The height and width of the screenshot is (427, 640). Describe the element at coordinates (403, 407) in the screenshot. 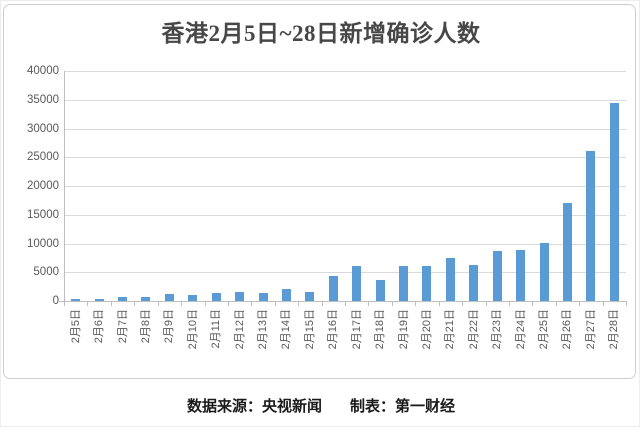

I see `table-maker-label: 制表：第一财经` at that location.